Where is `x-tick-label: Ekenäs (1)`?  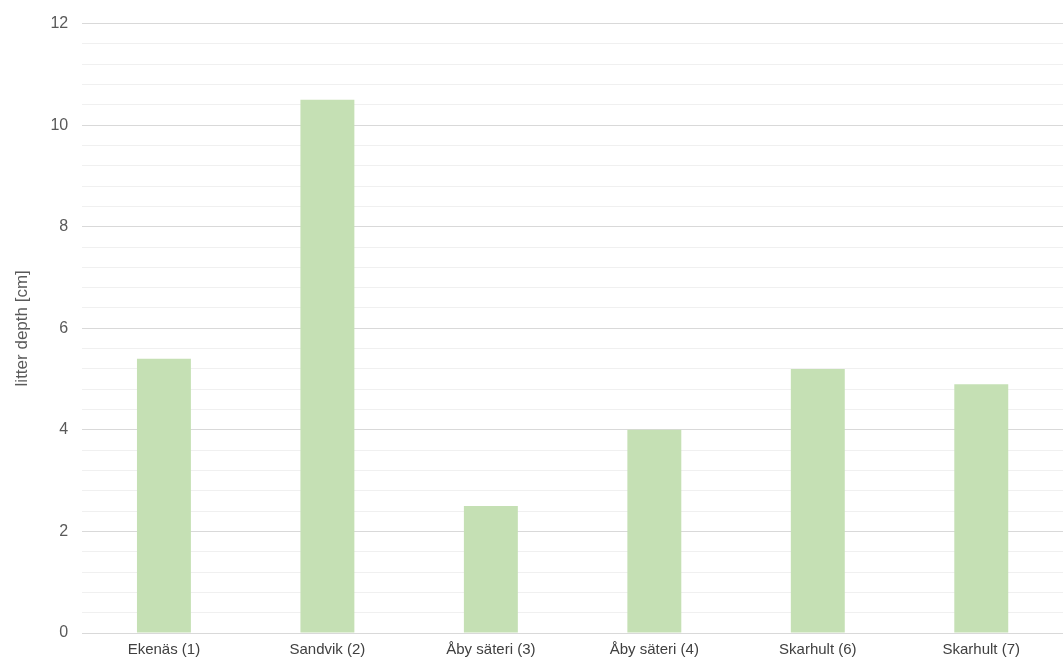
x-tick-label: Ekenäs (1) is located at coordinates (164, 649).